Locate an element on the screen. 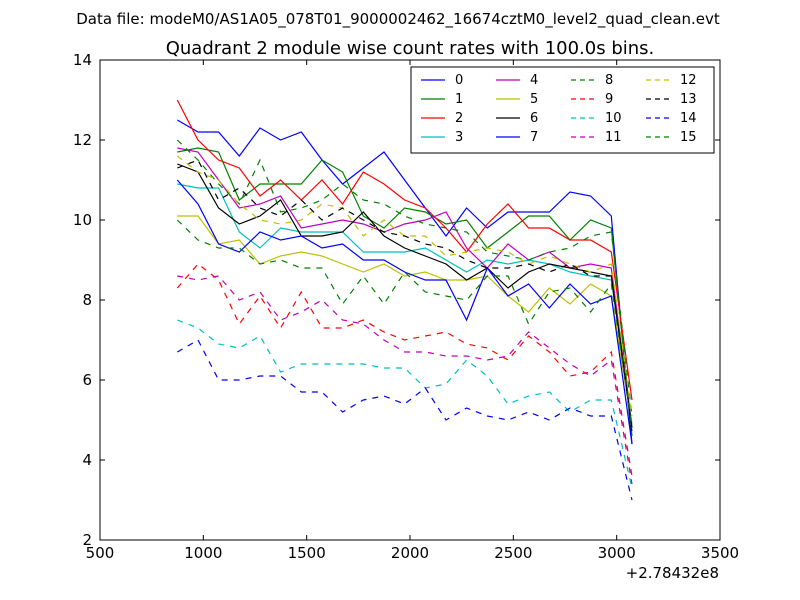 This screenshot has width=800, height=600. legend-label-2: 2 is located at coordinates (459, 118).